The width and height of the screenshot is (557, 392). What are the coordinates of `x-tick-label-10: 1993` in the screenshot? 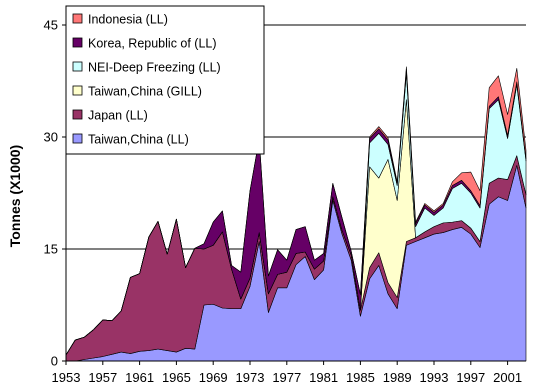 It's located at (434, 377).